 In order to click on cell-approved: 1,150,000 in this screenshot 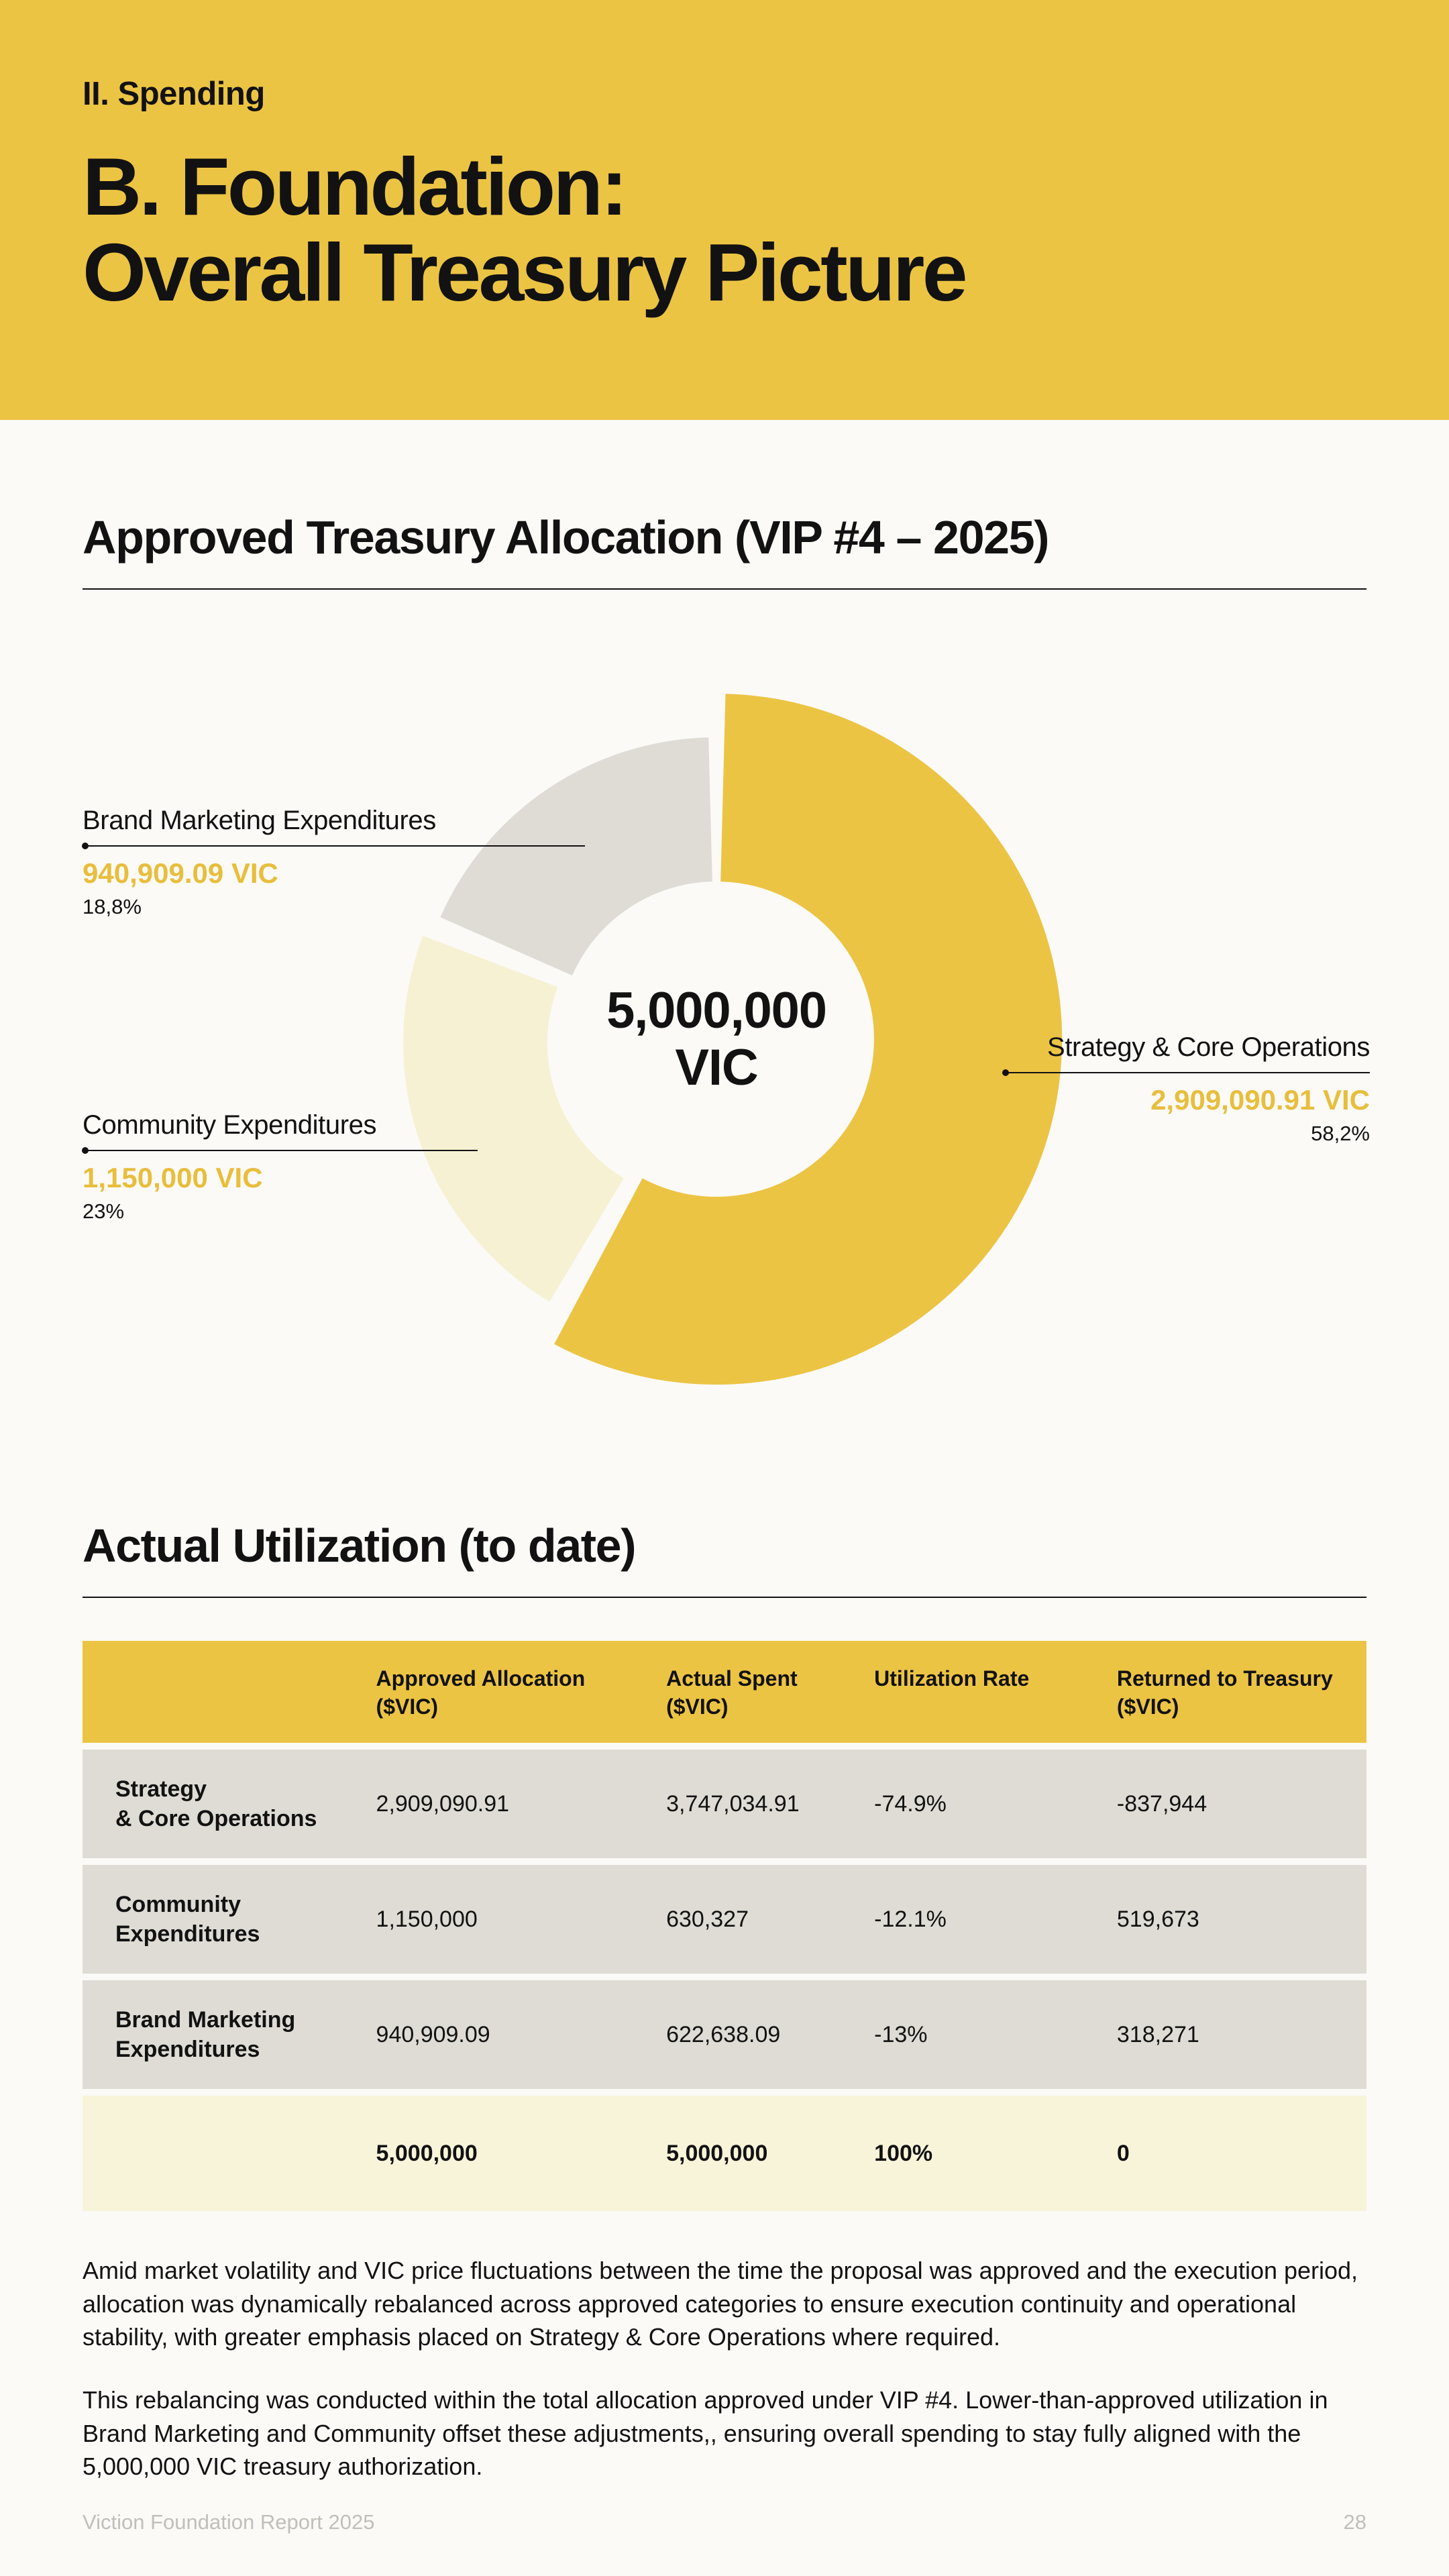, I will do `click(427, 1919)`.